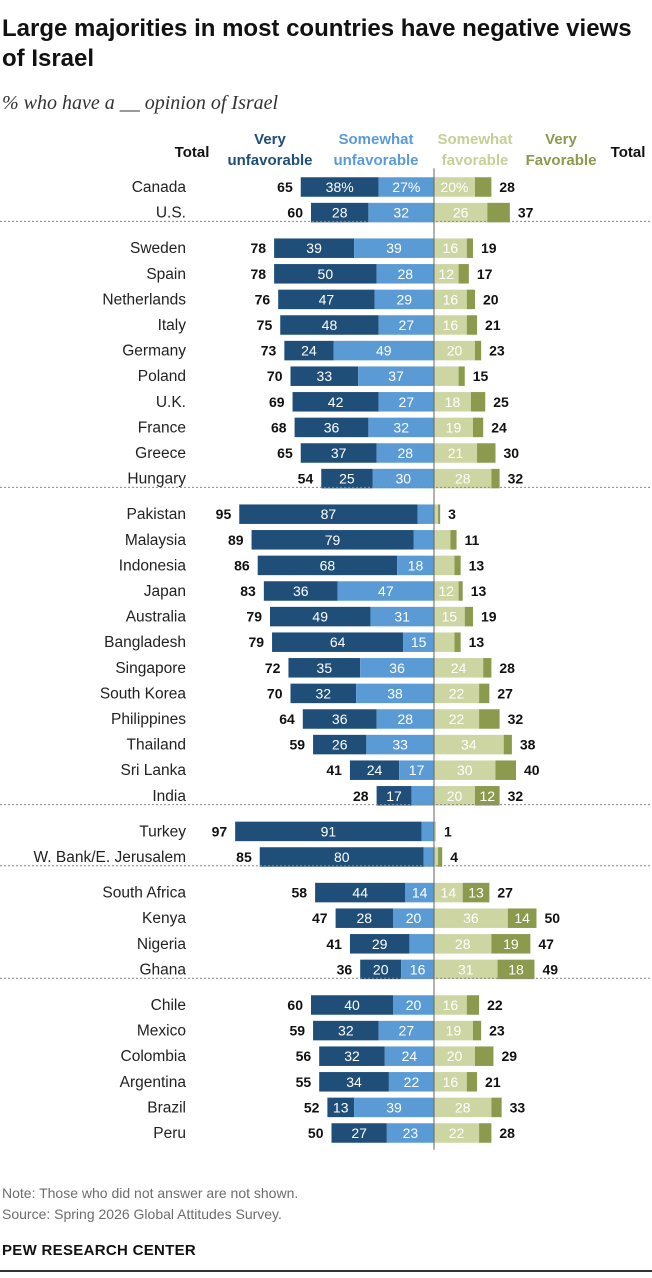 The height and width of the screenshot is (1278, 652). Describe the element at coordinates (150, 668) in the screenshot. I see `country-label: Singapore` at that location.